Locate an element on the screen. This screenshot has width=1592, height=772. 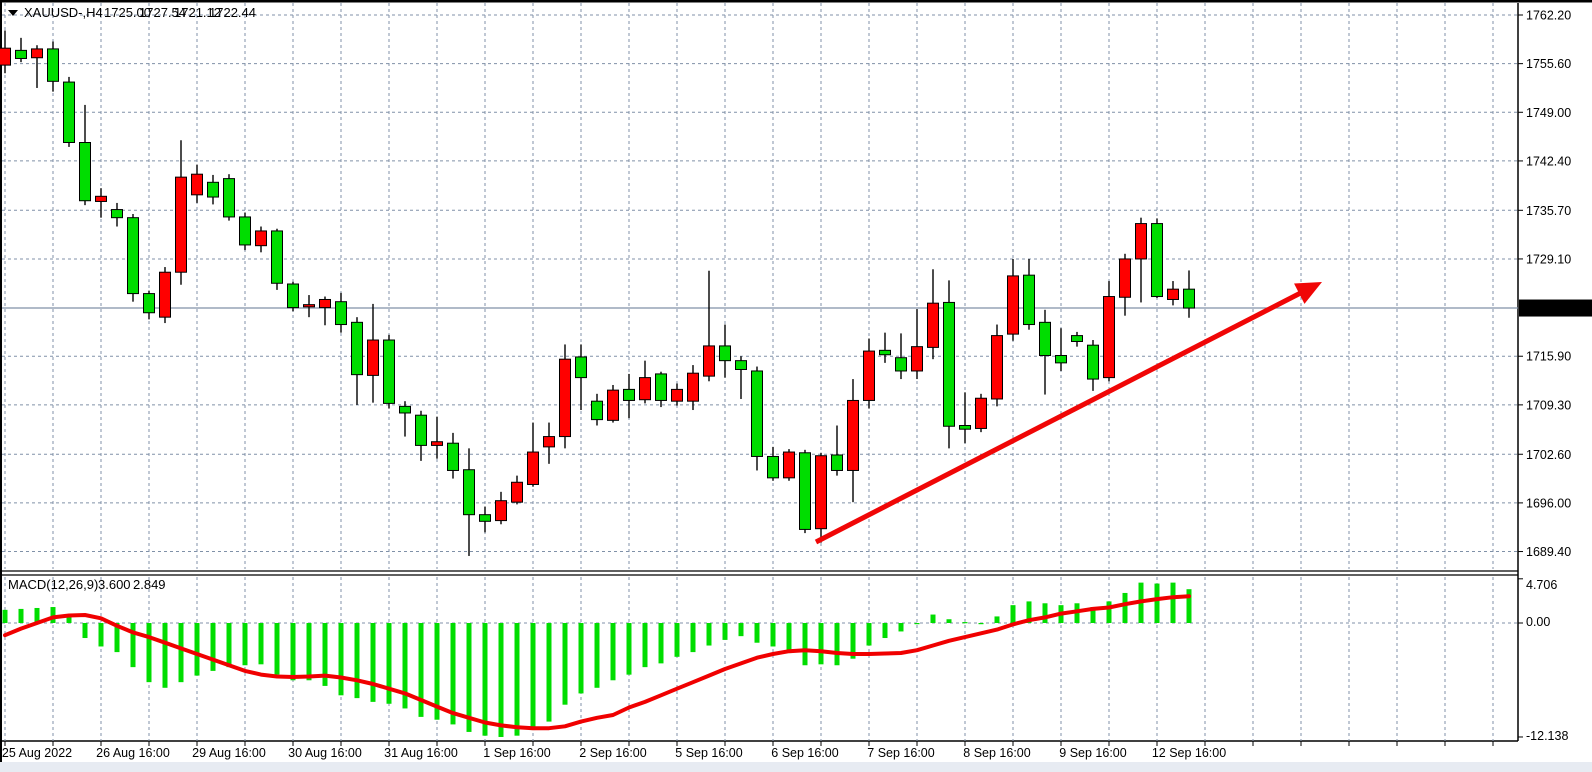
price-axis-label: 1762.20 is located at coordinates (1548, 16).